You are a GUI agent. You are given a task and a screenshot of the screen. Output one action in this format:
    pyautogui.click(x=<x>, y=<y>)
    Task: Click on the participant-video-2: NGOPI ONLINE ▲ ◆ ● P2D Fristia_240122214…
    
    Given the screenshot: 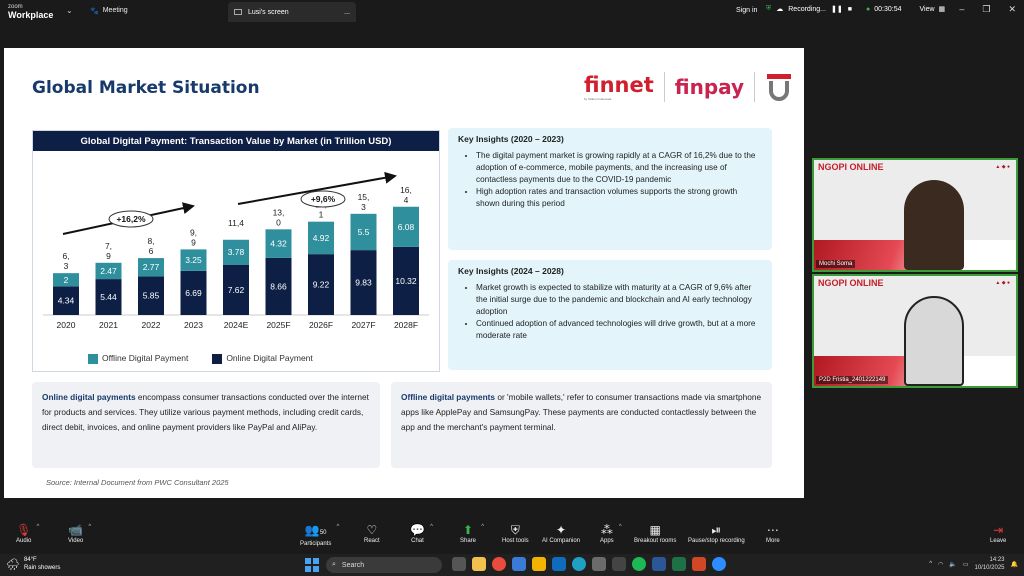 What is the action you would take?
    pyautogui.click(x=915, y=331)
    